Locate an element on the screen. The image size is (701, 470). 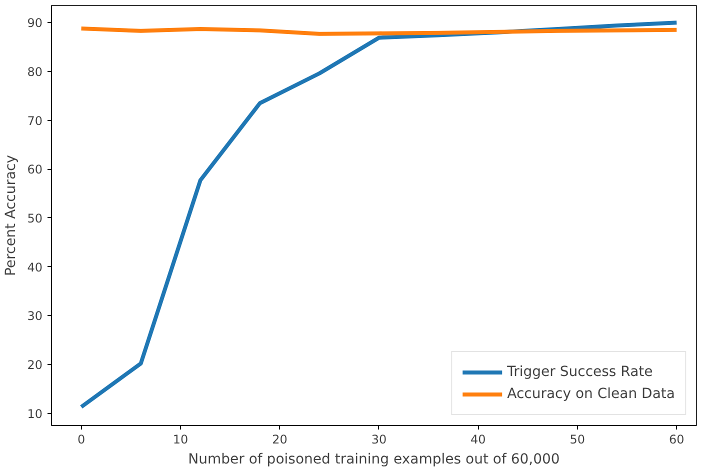
y-tick-label: 90 is located at coordinates (35, 23).